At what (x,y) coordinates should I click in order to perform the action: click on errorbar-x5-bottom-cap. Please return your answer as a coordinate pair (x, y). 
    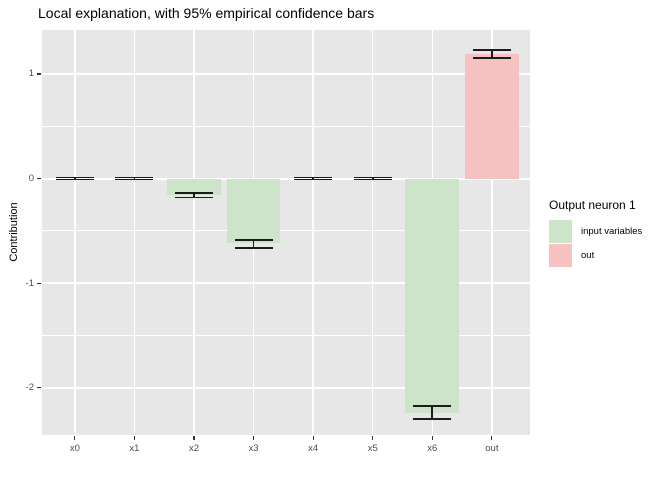
    Looking at the image, I should click on (372, 179).